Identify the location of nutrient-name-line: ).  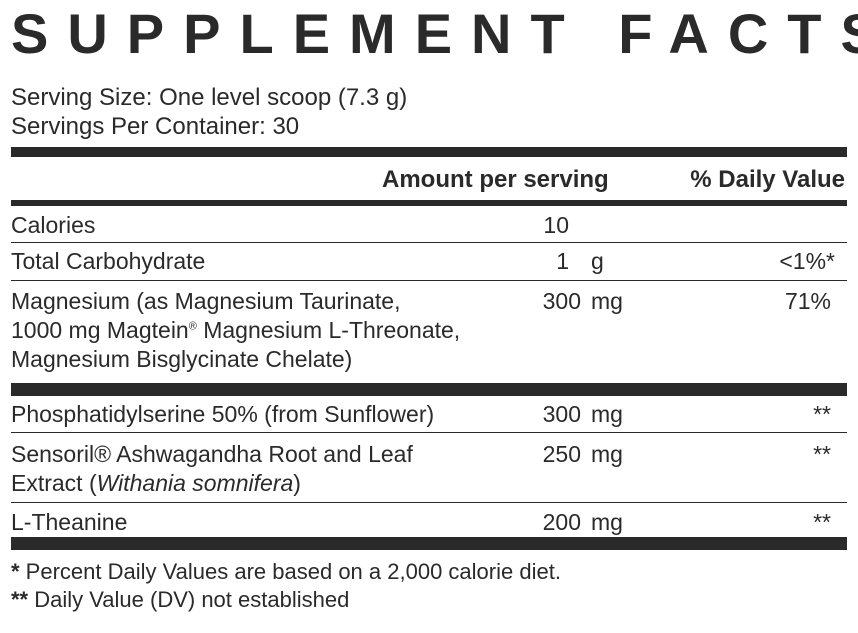
(297, 483).